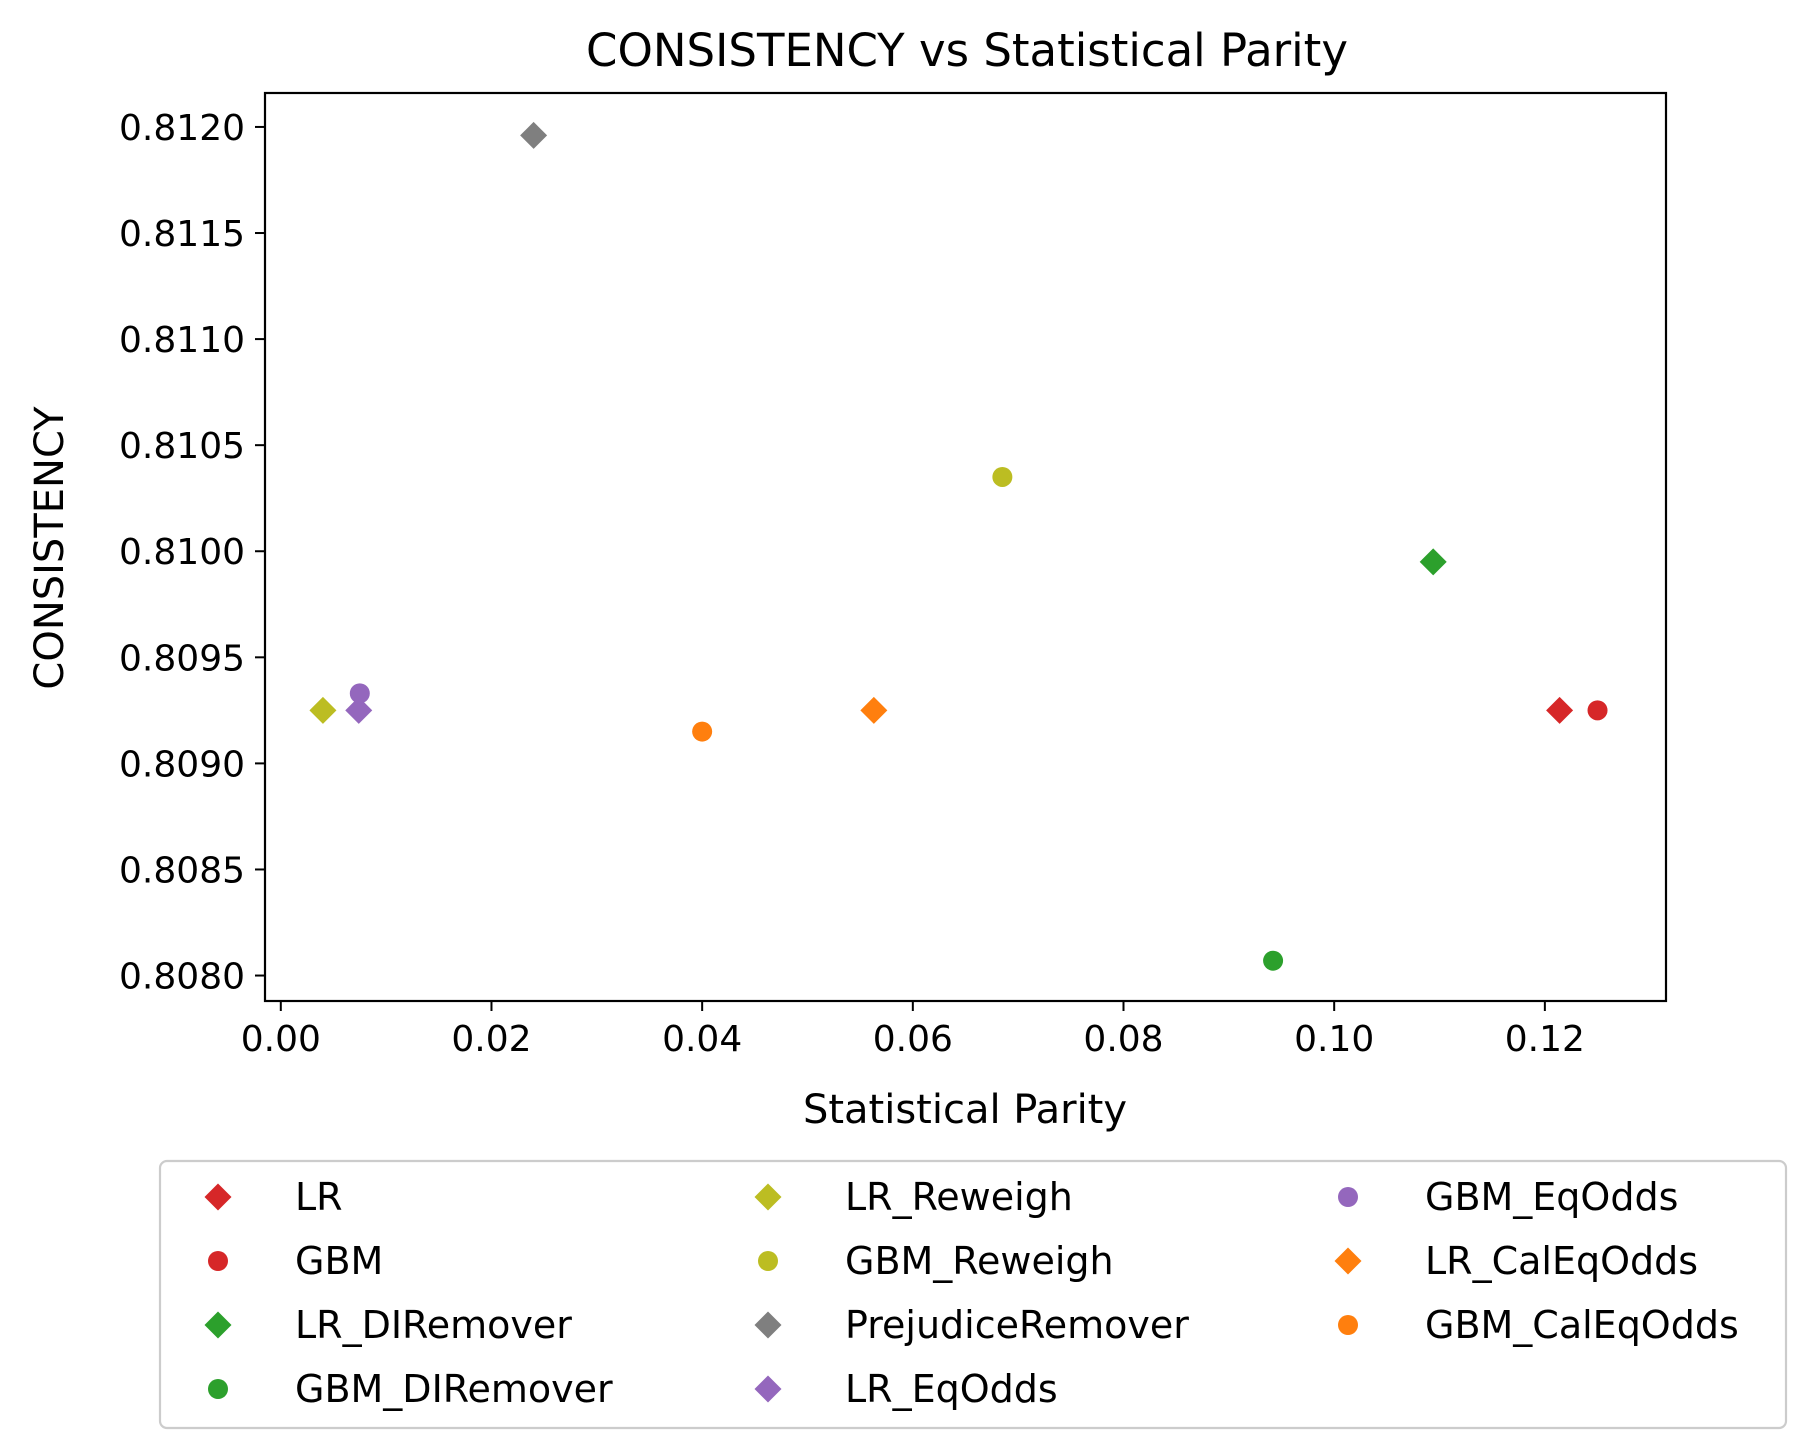 This screenshot has height=1452, width=1807. I want to click on x-axis-ticks: 0.00 0.02 0.04 0.06 0.08 0.10 0.12, so click(913, 1030).